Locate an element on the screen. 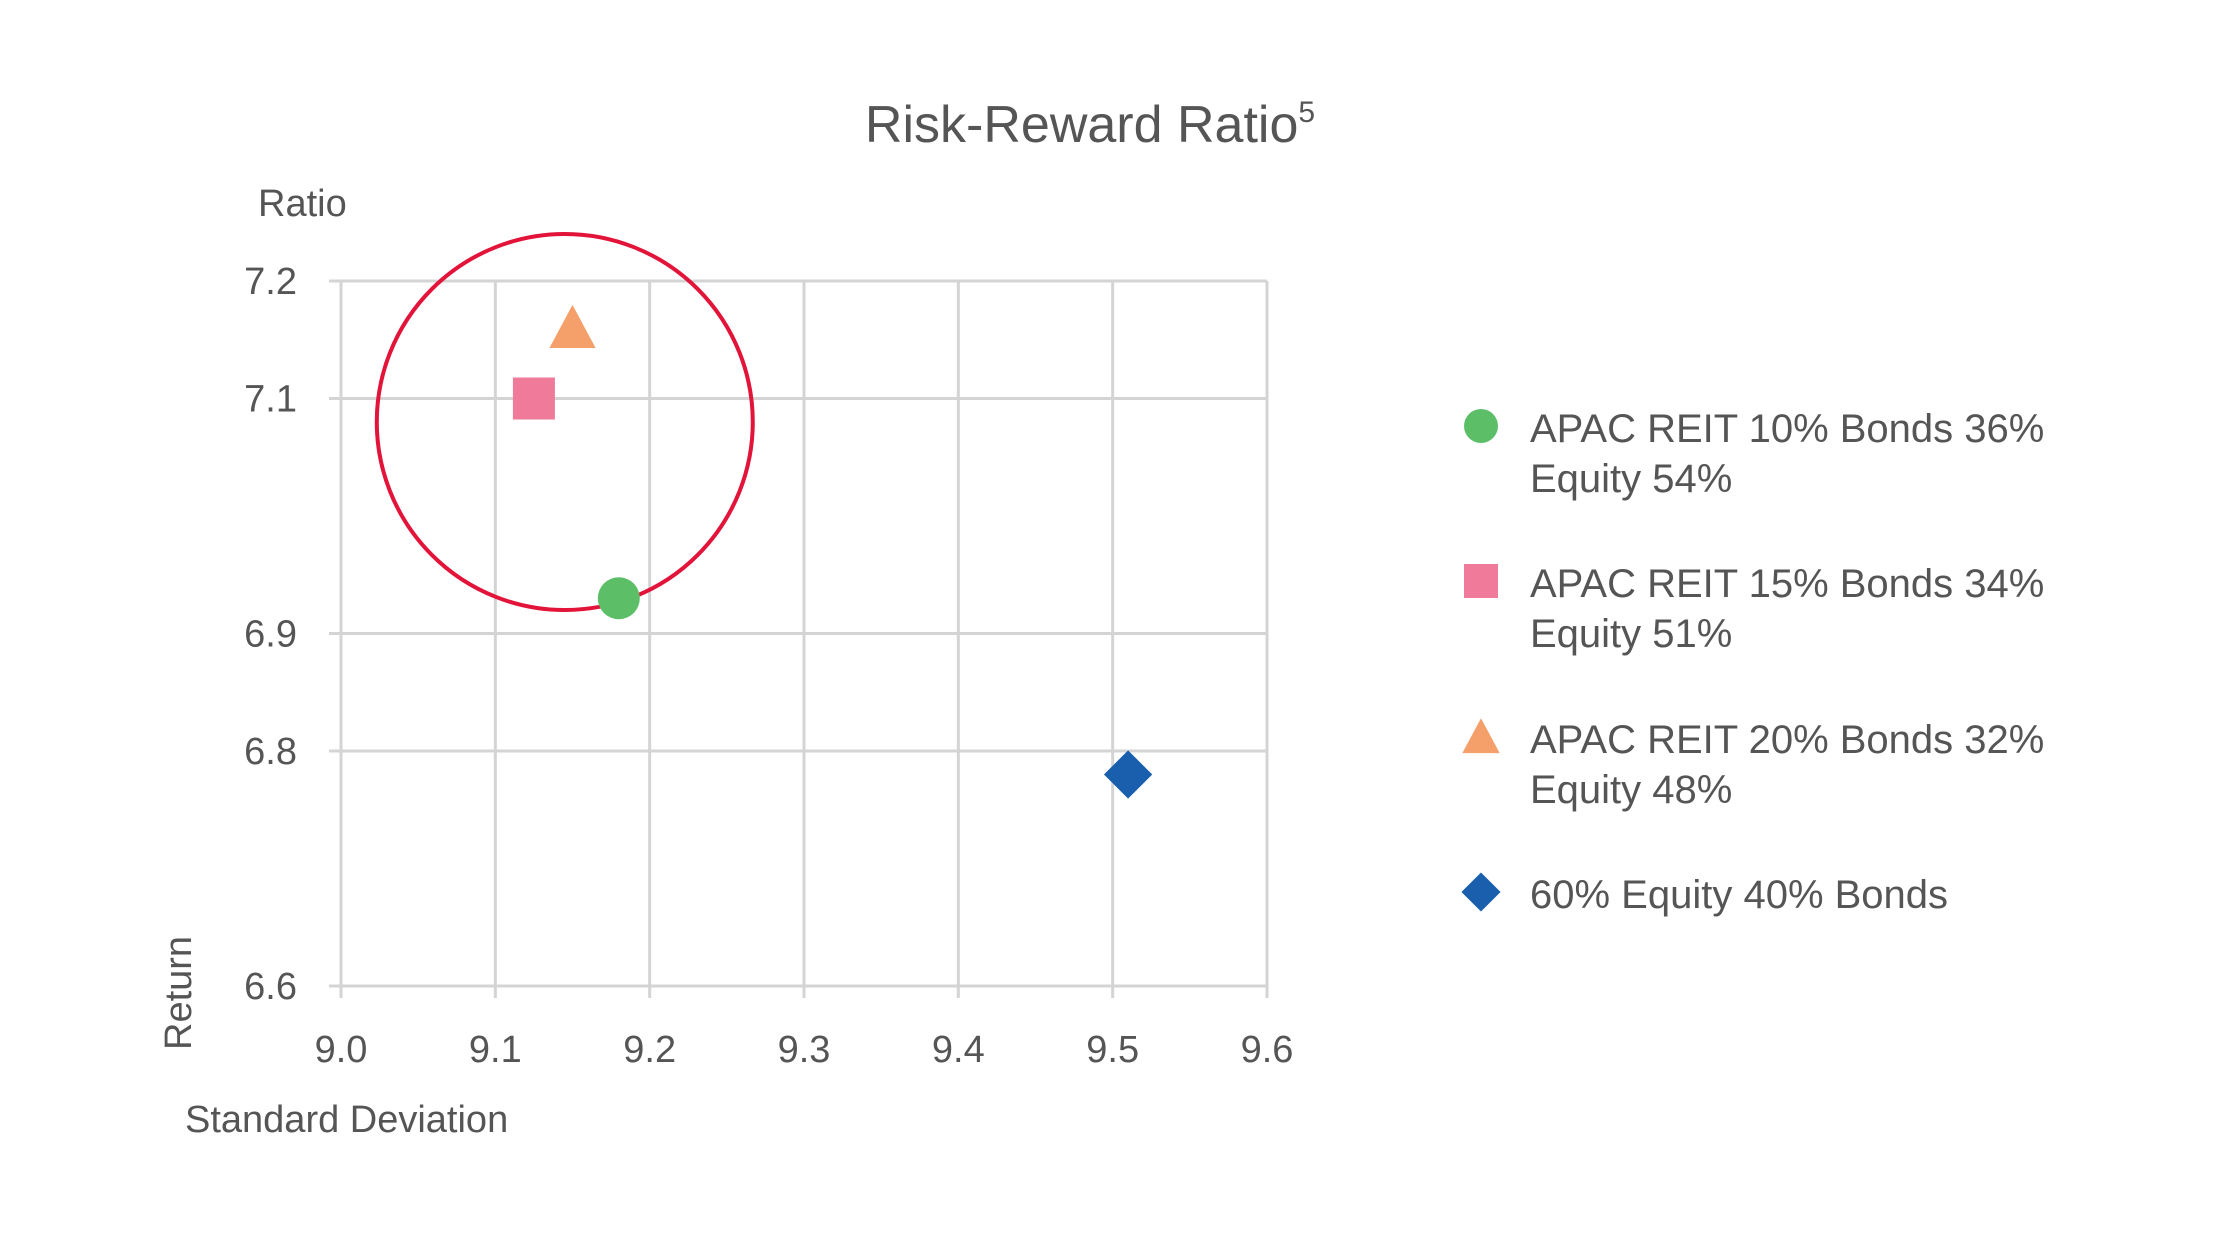  y-tick-label: 6.9 is located at coordinates (270, 635).